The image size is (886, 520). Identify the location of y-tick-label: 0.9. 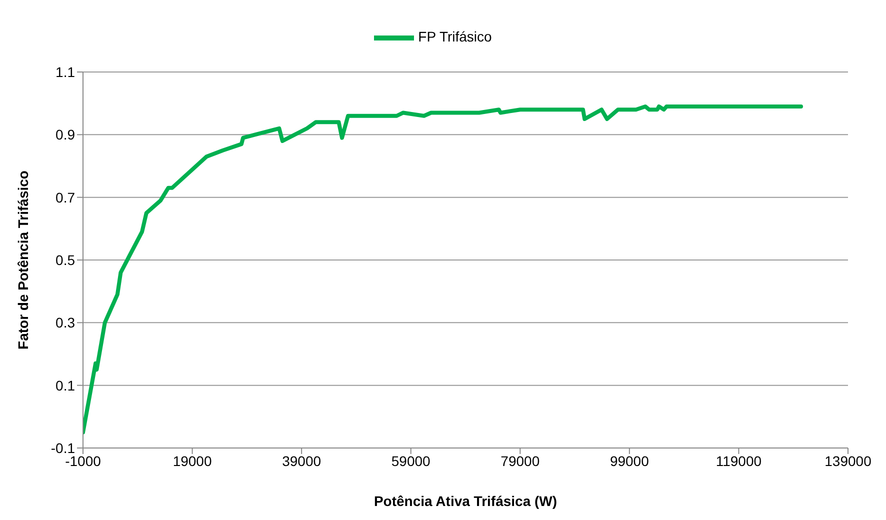
(66, 134).